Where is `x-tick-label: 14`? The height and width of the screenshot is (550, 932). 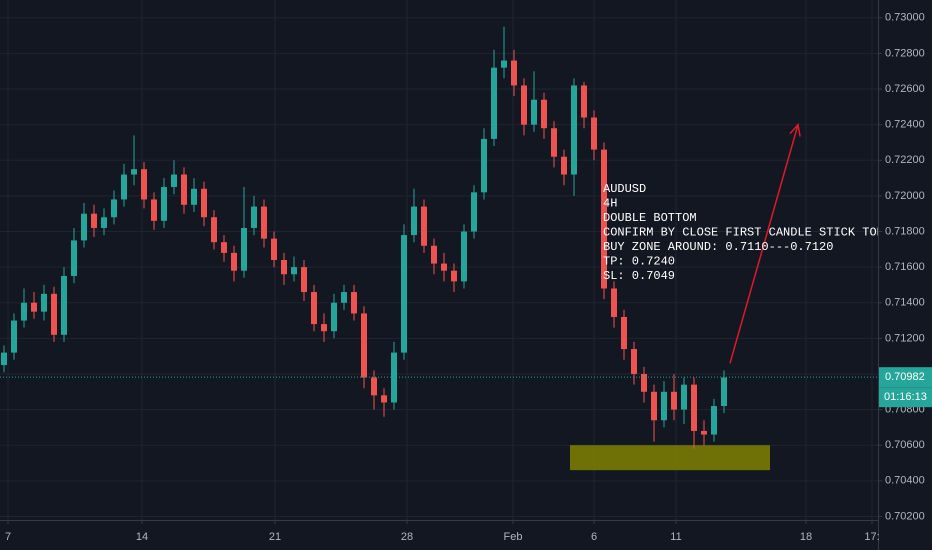 x-tick-label: 14 is located at coordinates (142, 537).